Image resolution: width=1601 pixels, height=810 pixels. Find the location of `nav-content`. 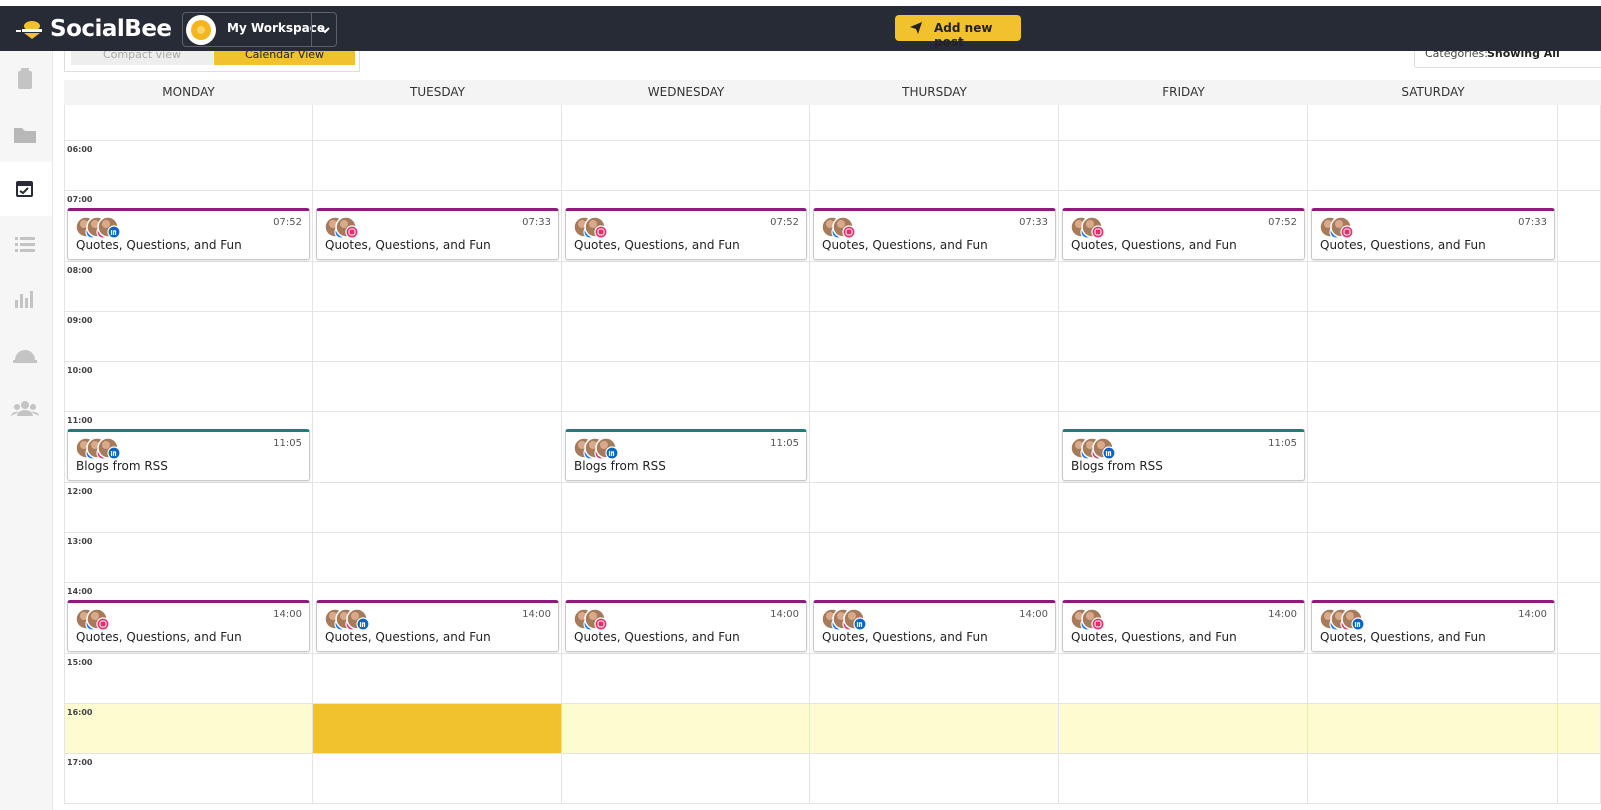

nav-content is located at coordinates (26, 80).